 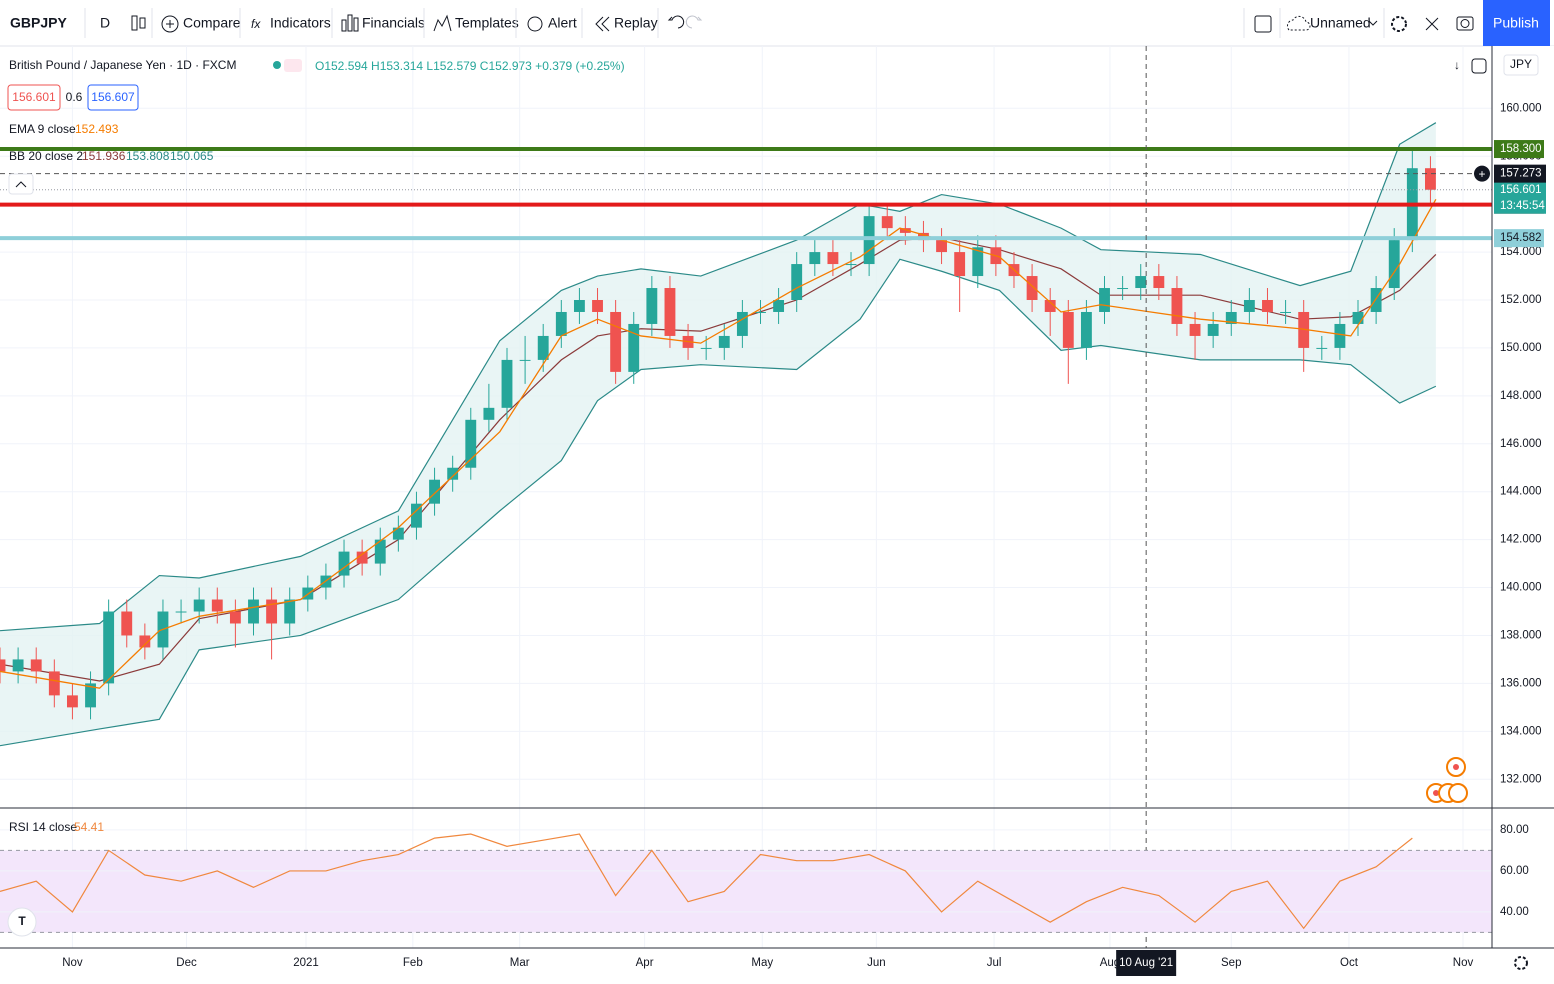 I want to click on currency-box, so click(x=1521, y=65).